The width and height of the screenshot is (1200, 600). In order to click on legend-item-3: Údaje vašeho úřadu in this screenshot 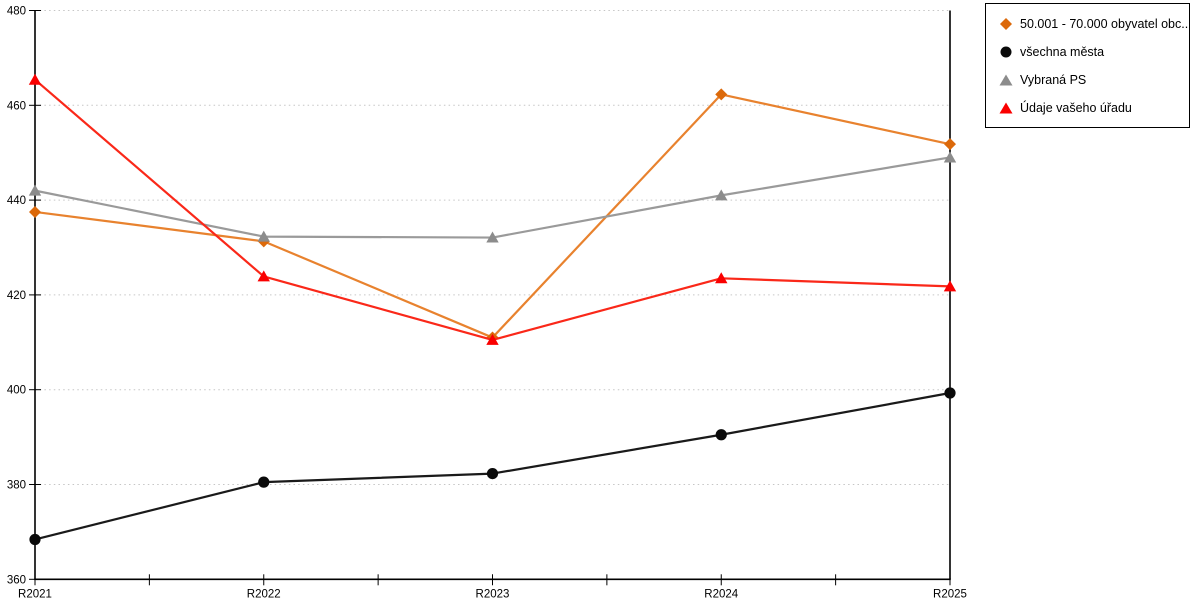, I will do `click(1094, 108)`.